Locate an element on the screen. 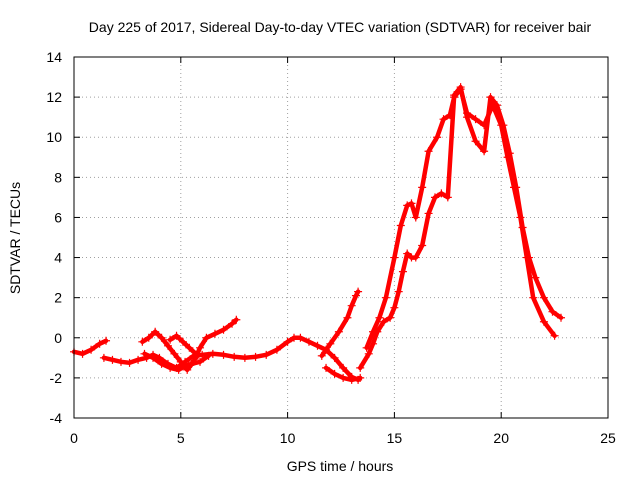 This screenshot has width=640, height=480. y-axis-label: SDTVAR / TECUs is located at coordinates (15, 238).